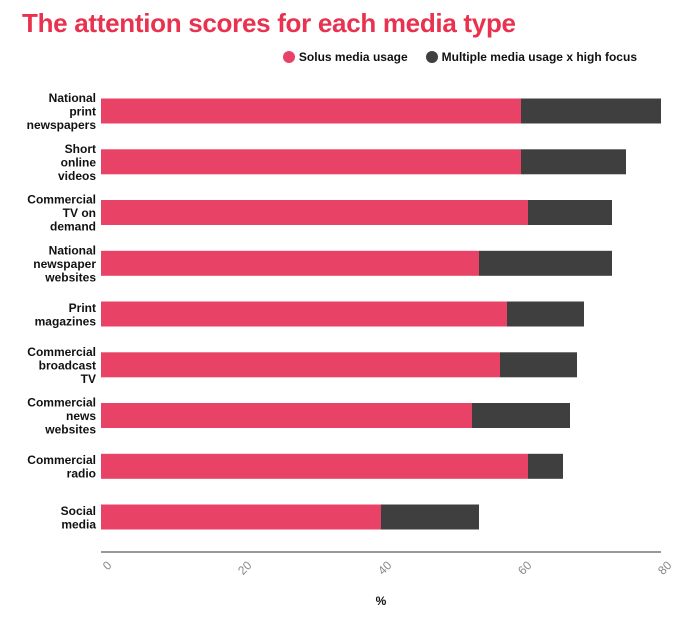 The image size is (691, 618). What do you see at coordinates (61, 365) in the screenshot?
I see `category-label: Commercial broadcast TV` at bounding box center [61, 365].